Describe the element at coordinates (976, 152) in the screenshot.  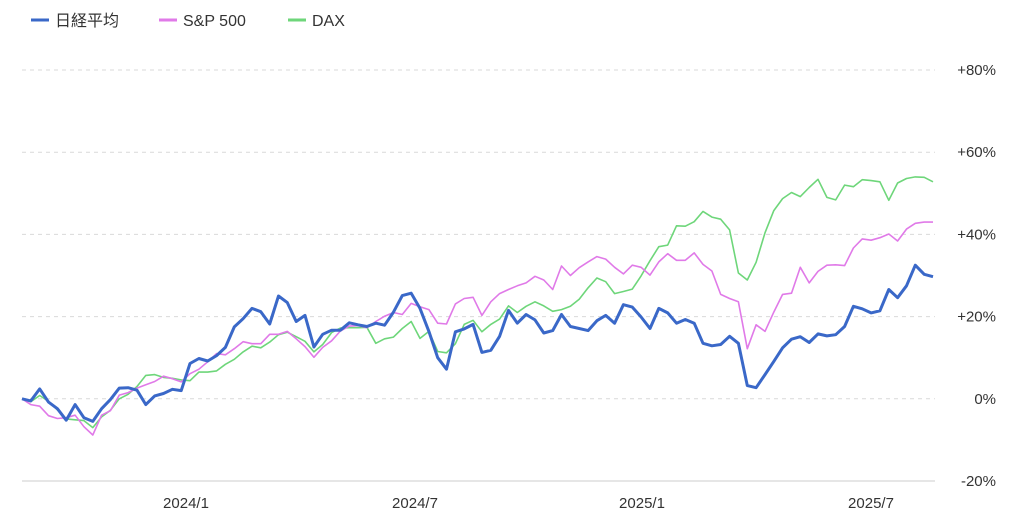
I see `y-tick-label: +60%` at that location.